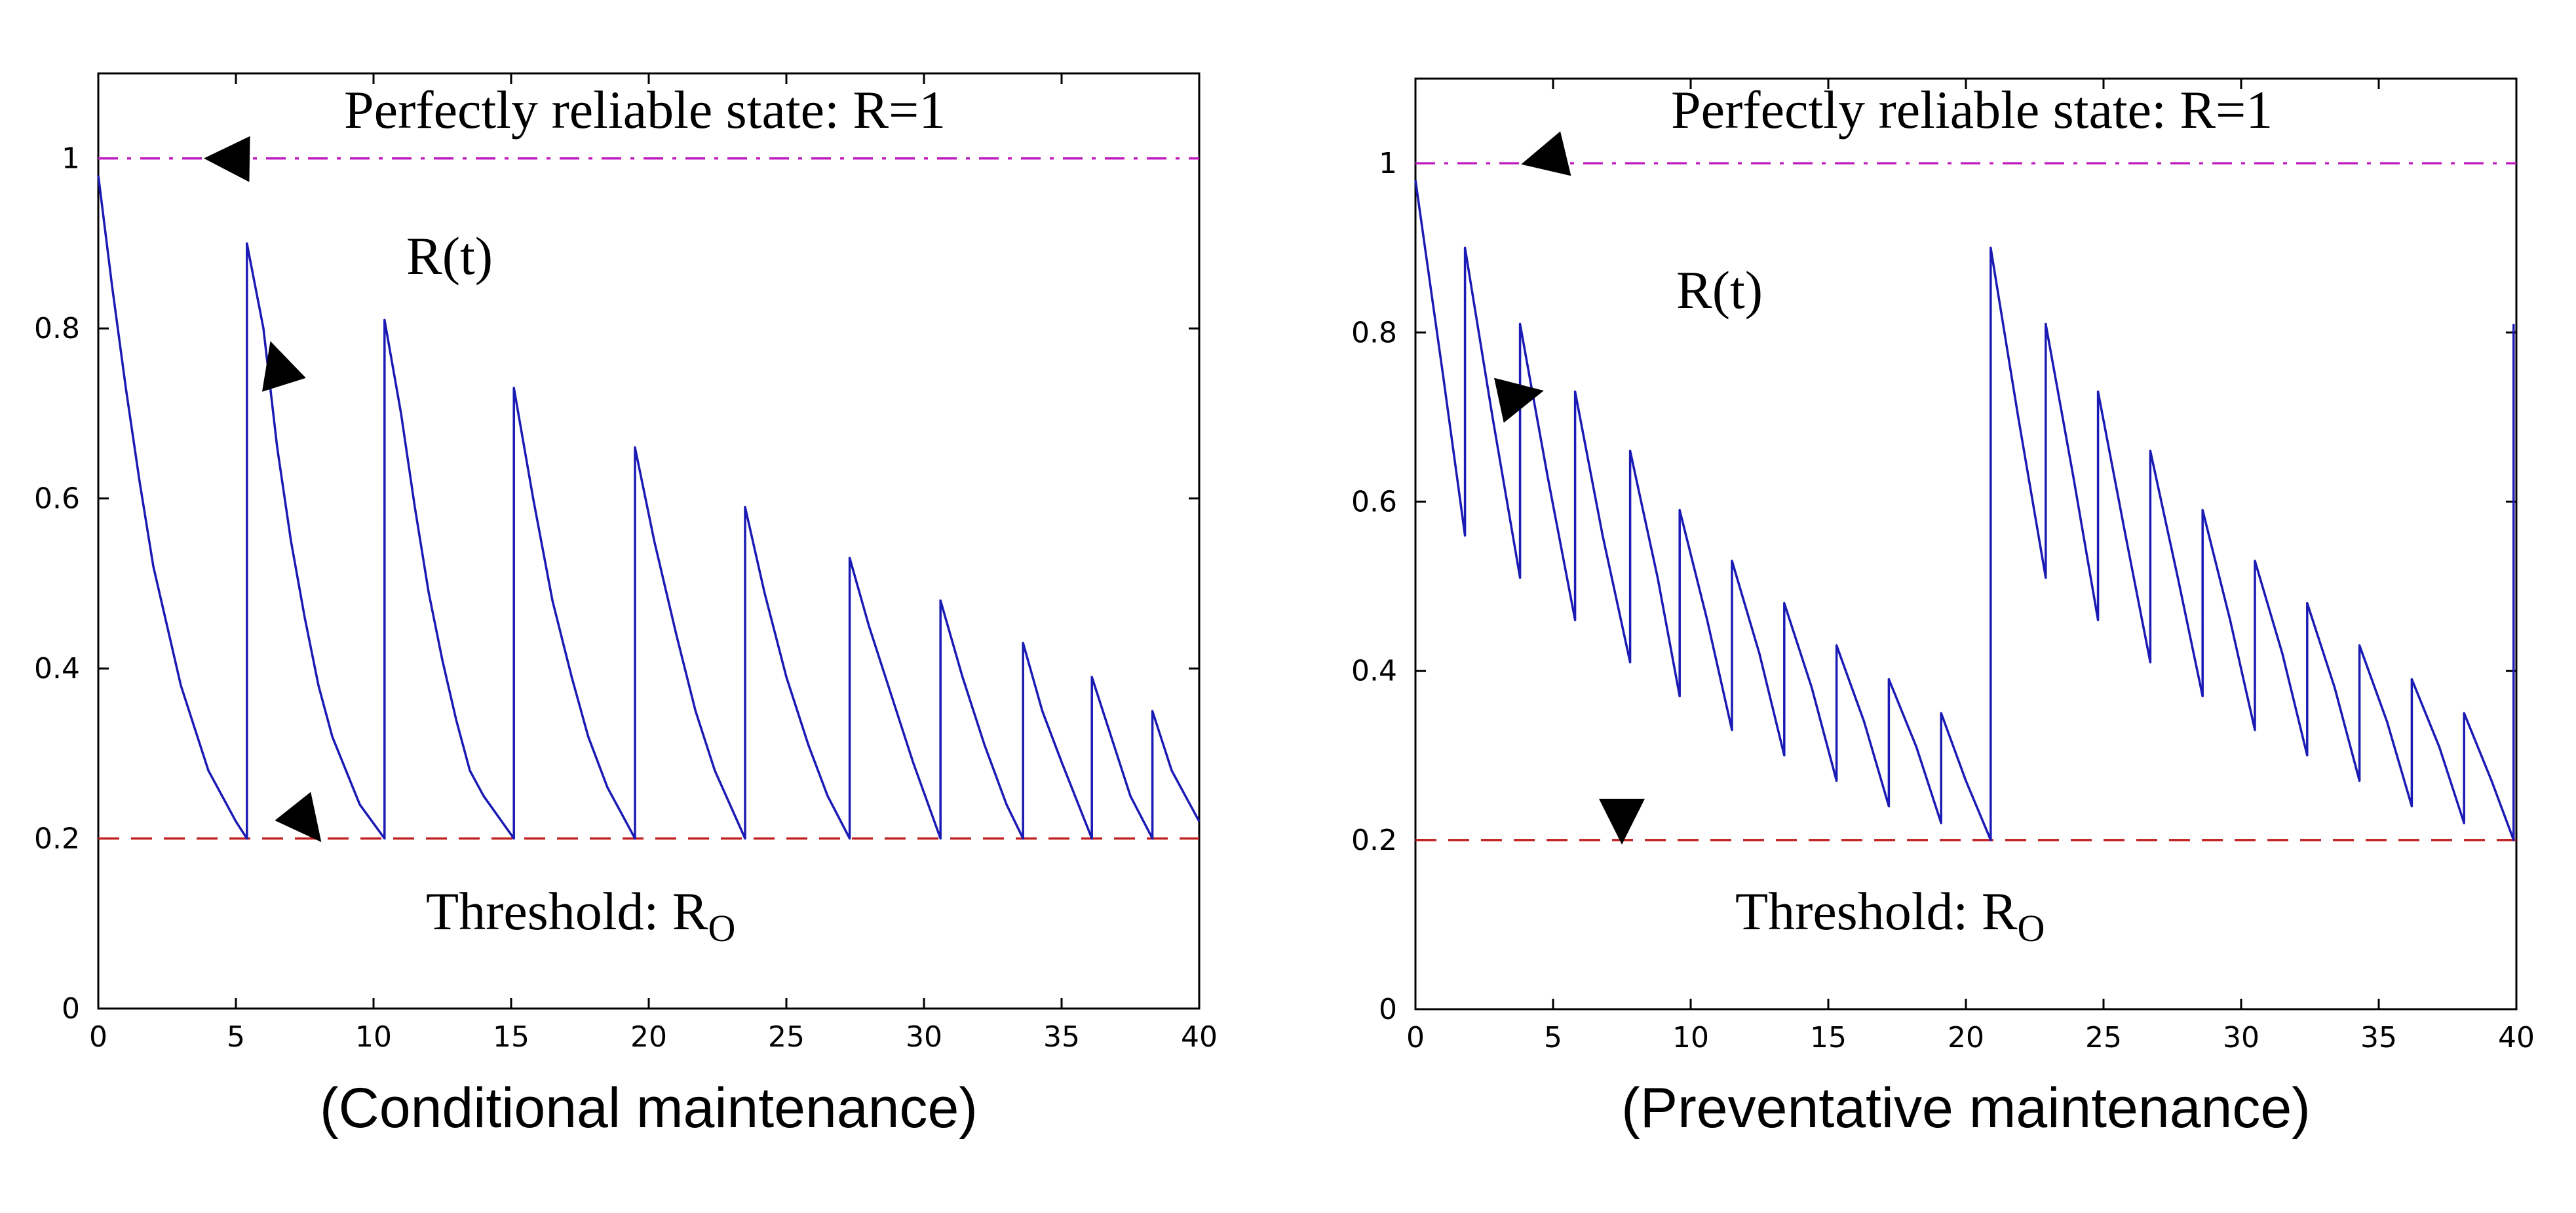 The image size is (2576, 1213). I want to click on chart-caption: (Conditional maintenance), so click(649, 1108).